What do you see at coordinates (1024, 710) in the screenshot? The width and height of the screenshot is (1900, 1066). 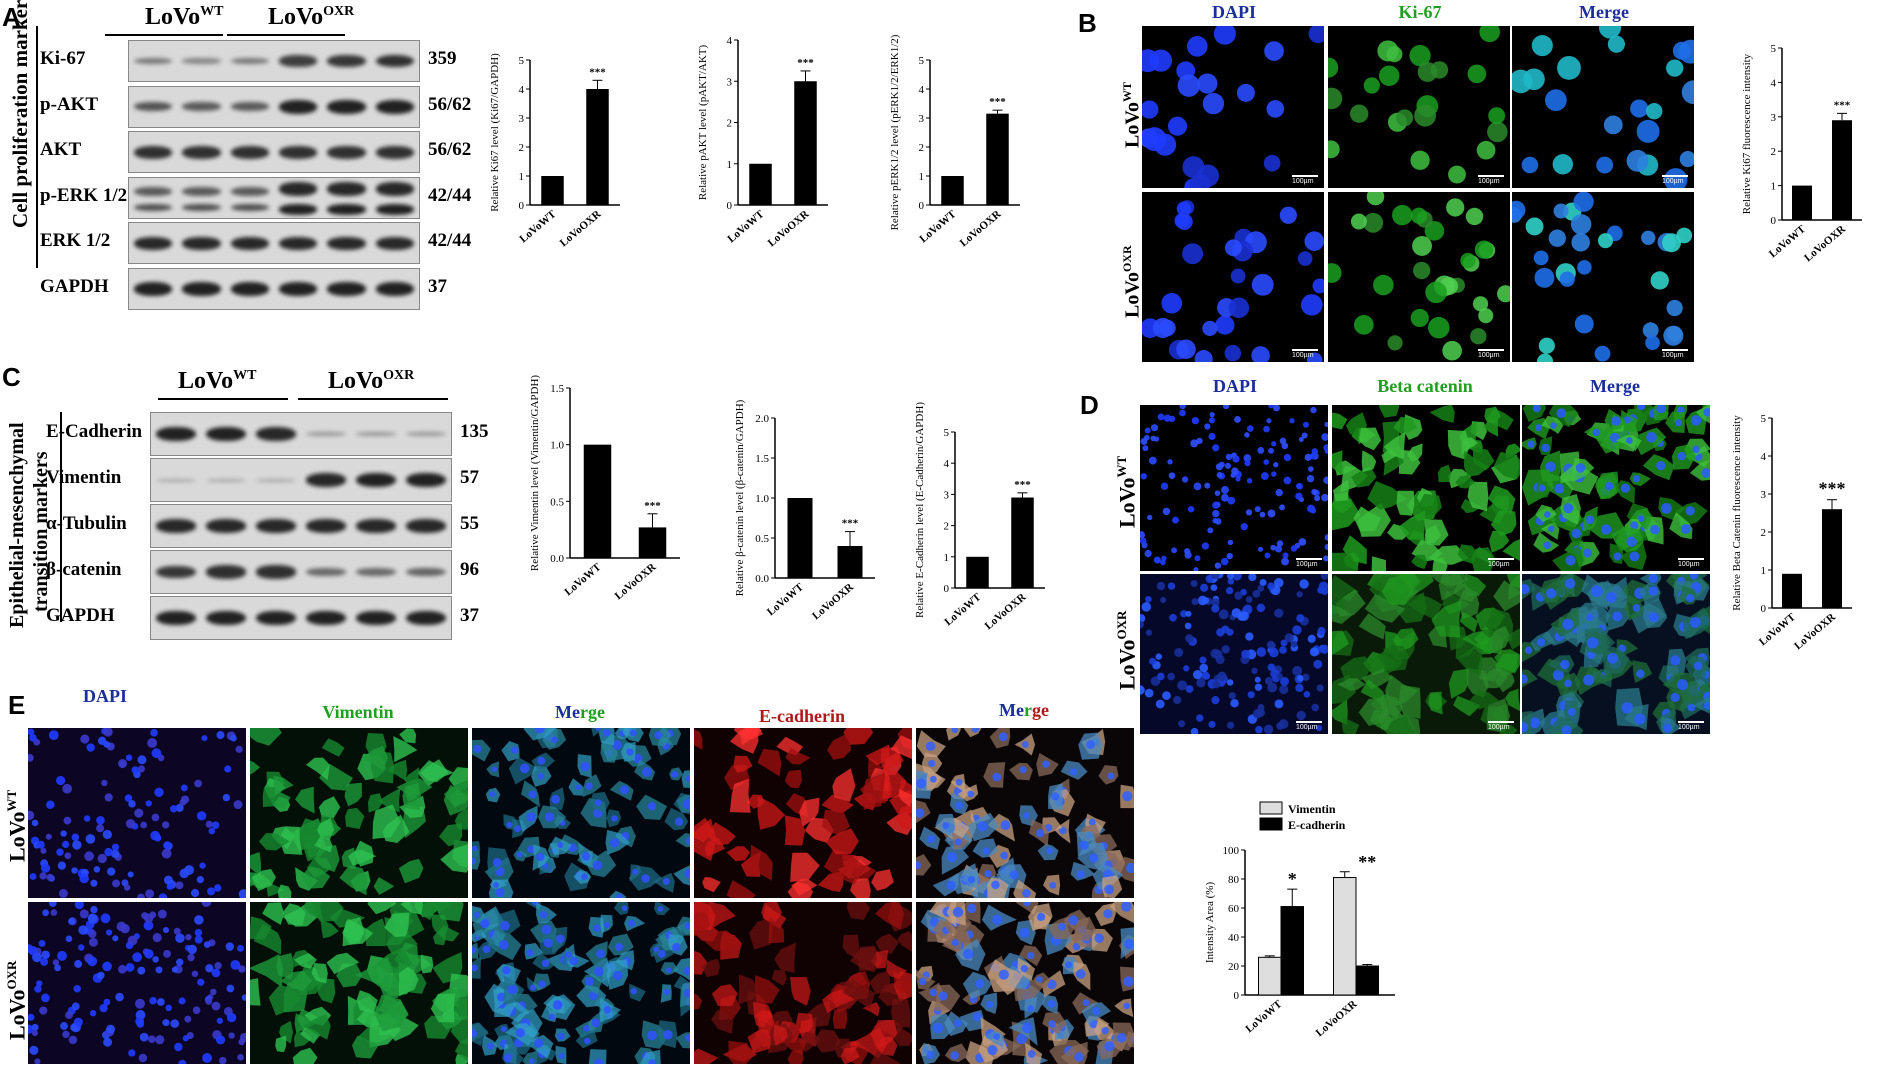 I see `channel-header-e-merge-2: Merge` at bounding box center [1024, 710].